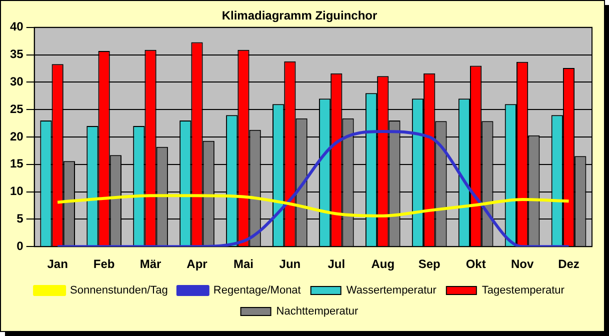 The height and width of the screenshot is (336, 609). I want to click on x-tick-label: Aug, so click(383, 264).